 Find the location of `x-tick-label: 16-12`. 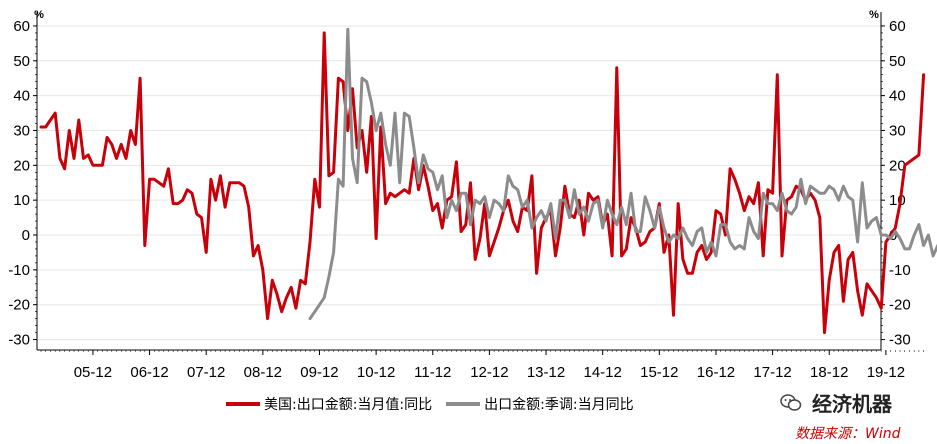

x-tick-label: 16-12 is located at coordinates (716, 372).